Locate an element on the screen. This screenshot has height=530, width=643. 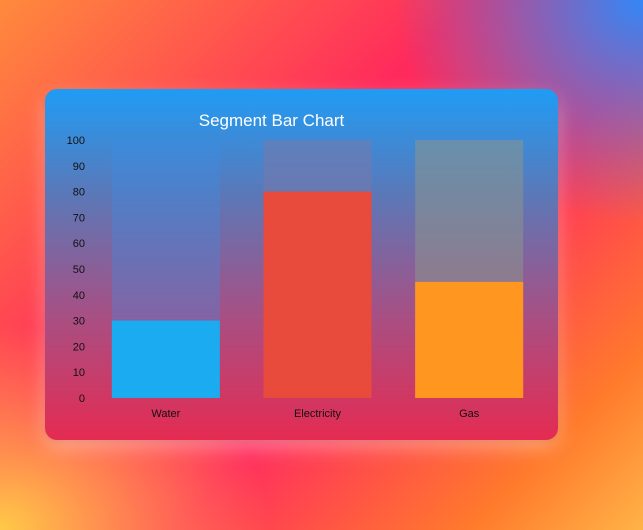
x-tick-label: Water is located at coordinates (165, 414).